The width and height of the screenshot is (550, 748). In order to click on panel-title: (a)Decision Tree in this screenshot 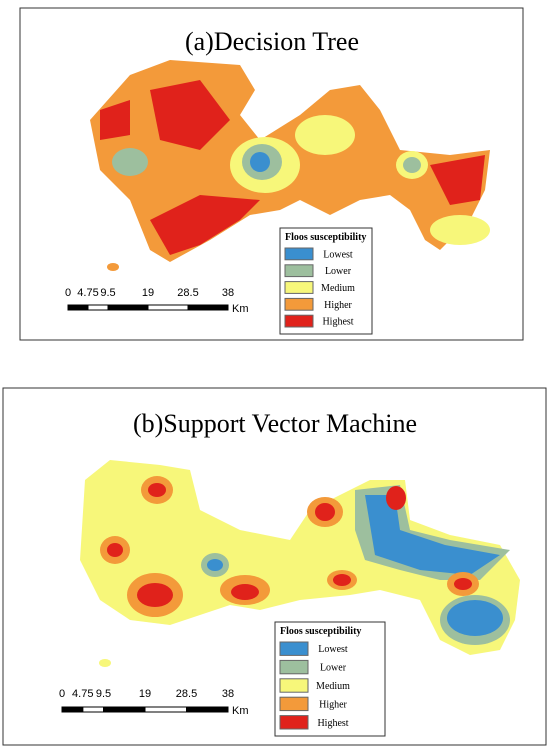, I will do `click(272, 41)`.